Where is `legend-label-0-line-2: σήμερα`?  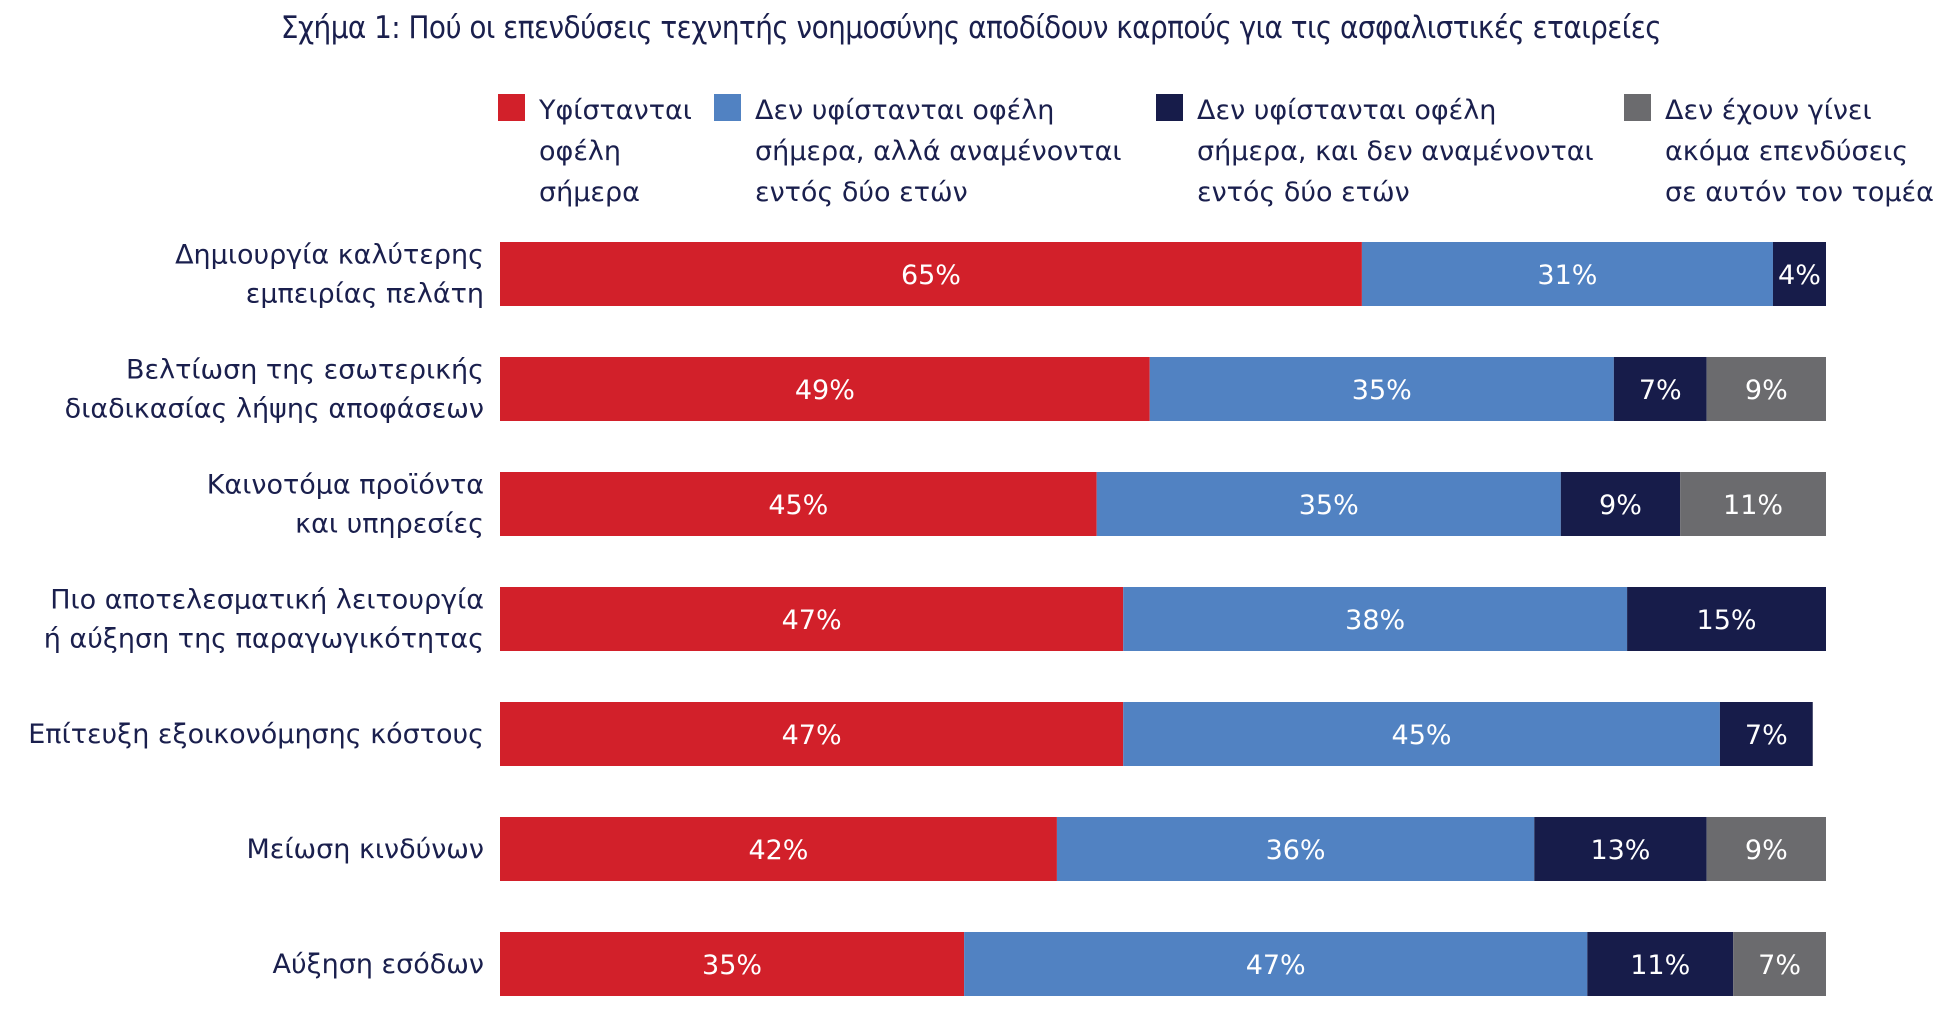
legend-label-0-line-2: σήμερα is located at coordinates (589, 192).